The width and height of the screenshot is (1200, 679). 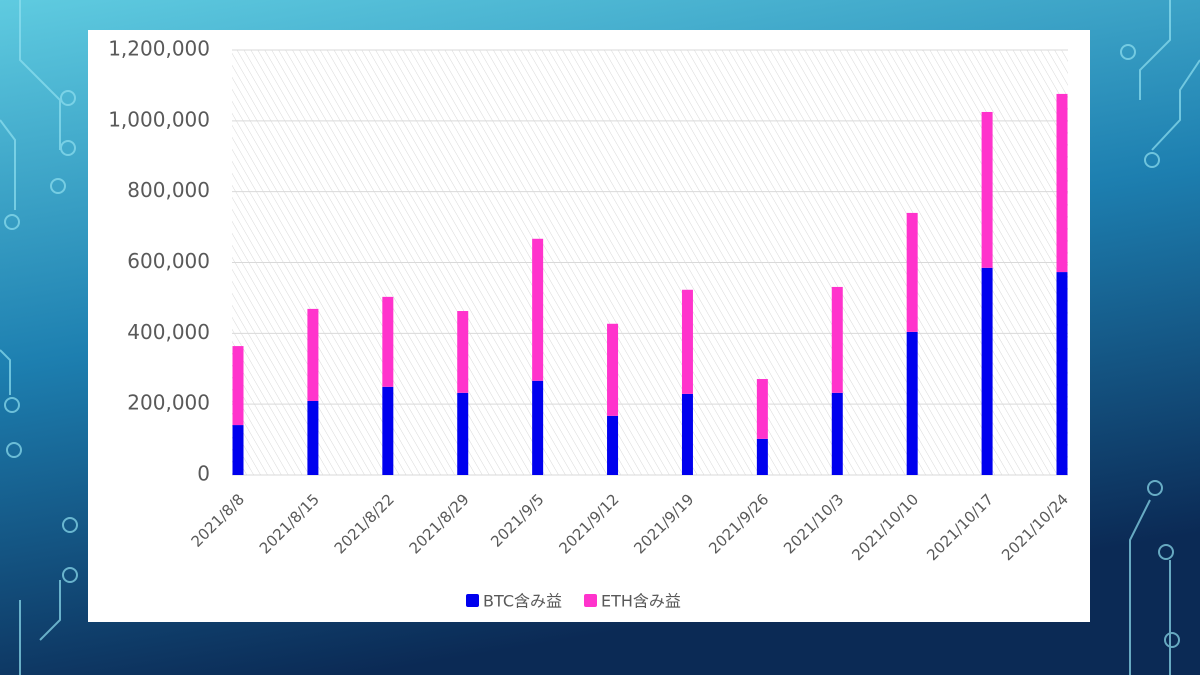 I want to click on y-tick-label: 1,200,000, so click(x=159, y=49).